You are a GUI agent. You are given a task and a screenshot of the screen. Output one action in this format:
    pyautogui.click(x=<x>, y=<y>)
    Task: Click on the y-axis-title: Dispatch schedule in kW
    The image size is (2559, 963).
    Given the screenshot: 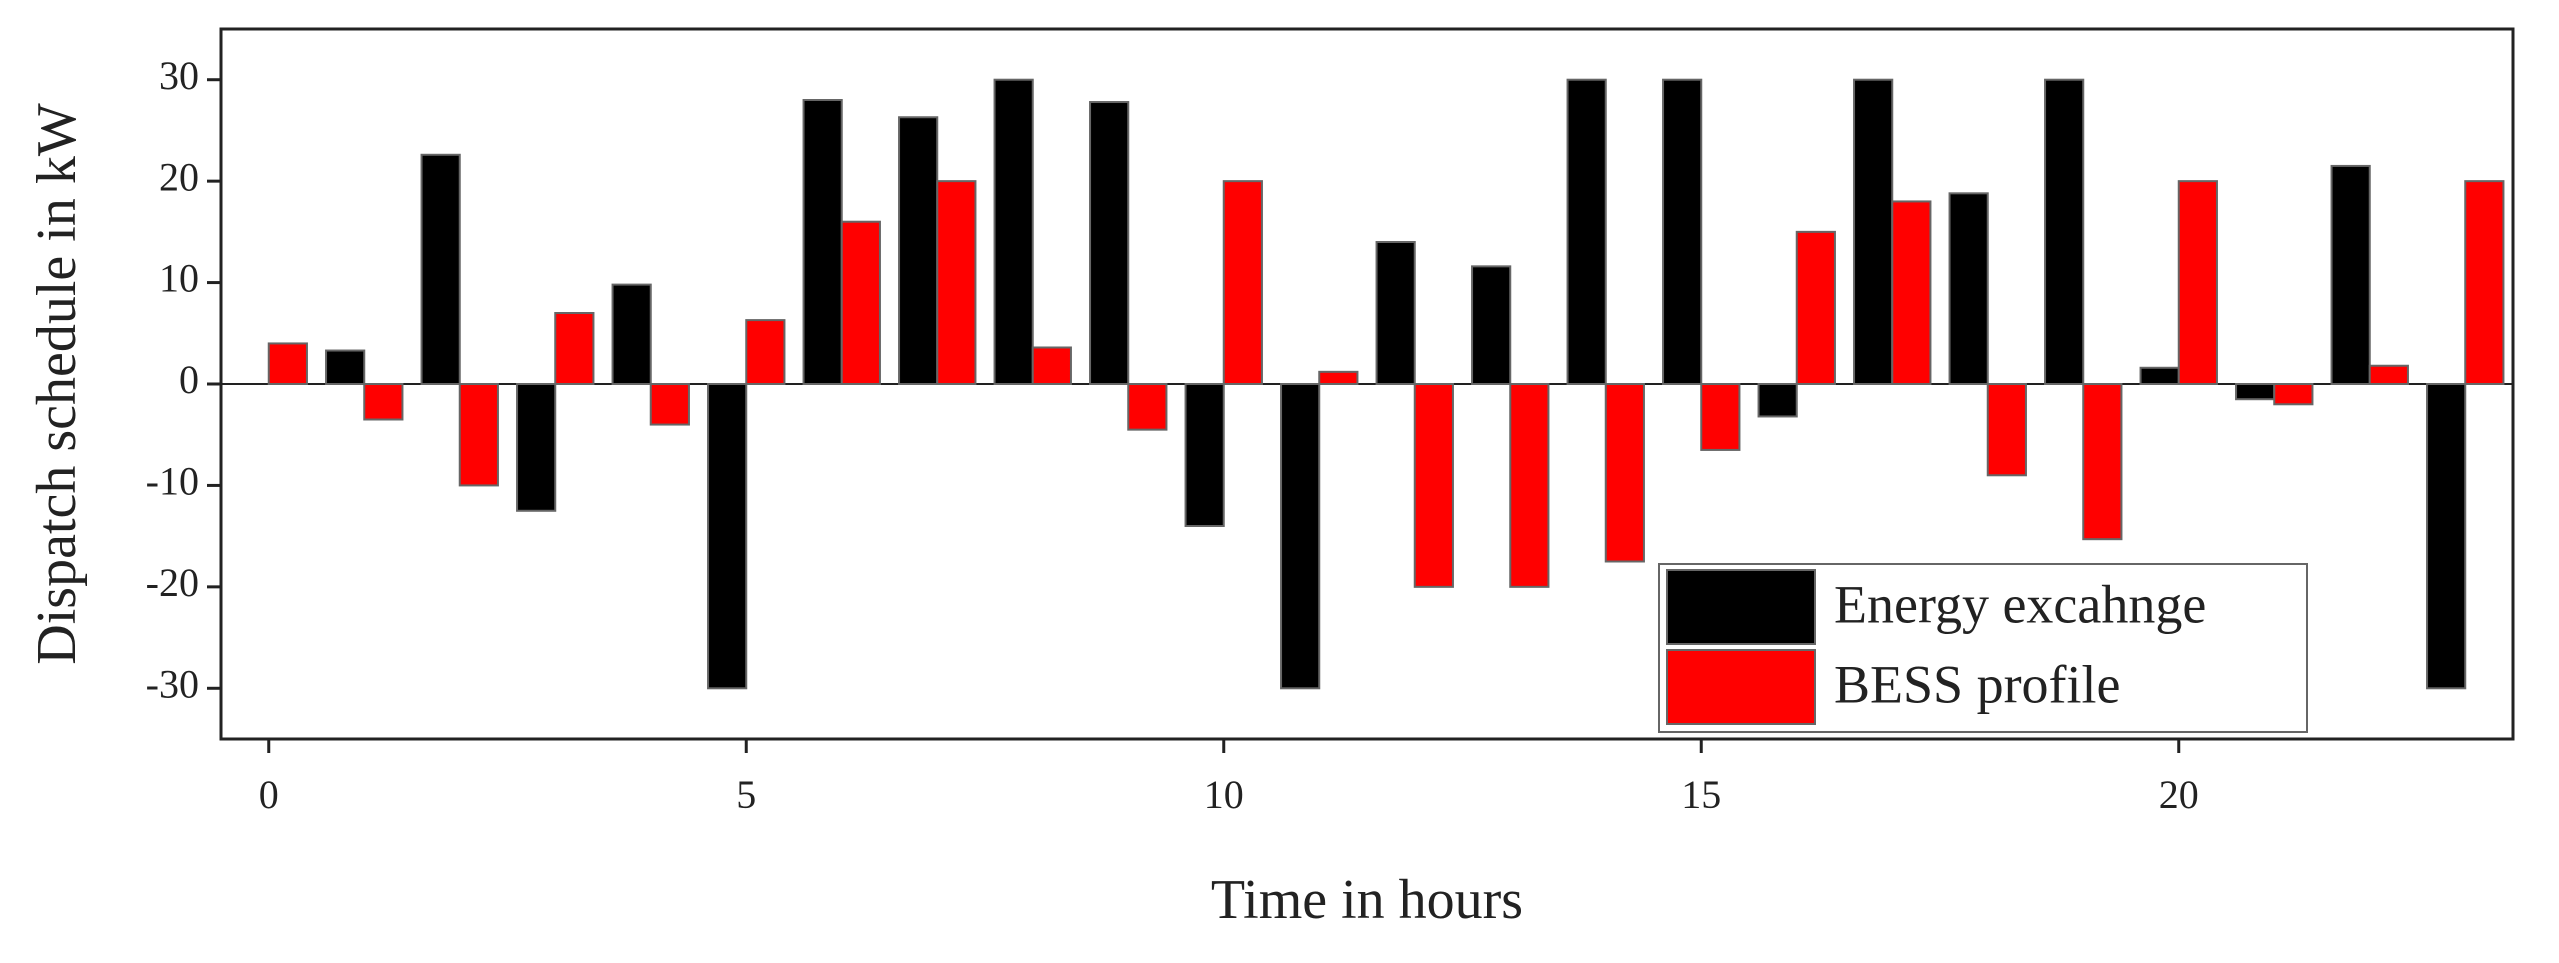 What is the action you would take?
    pyautogui.click(x=57, y=384)
    